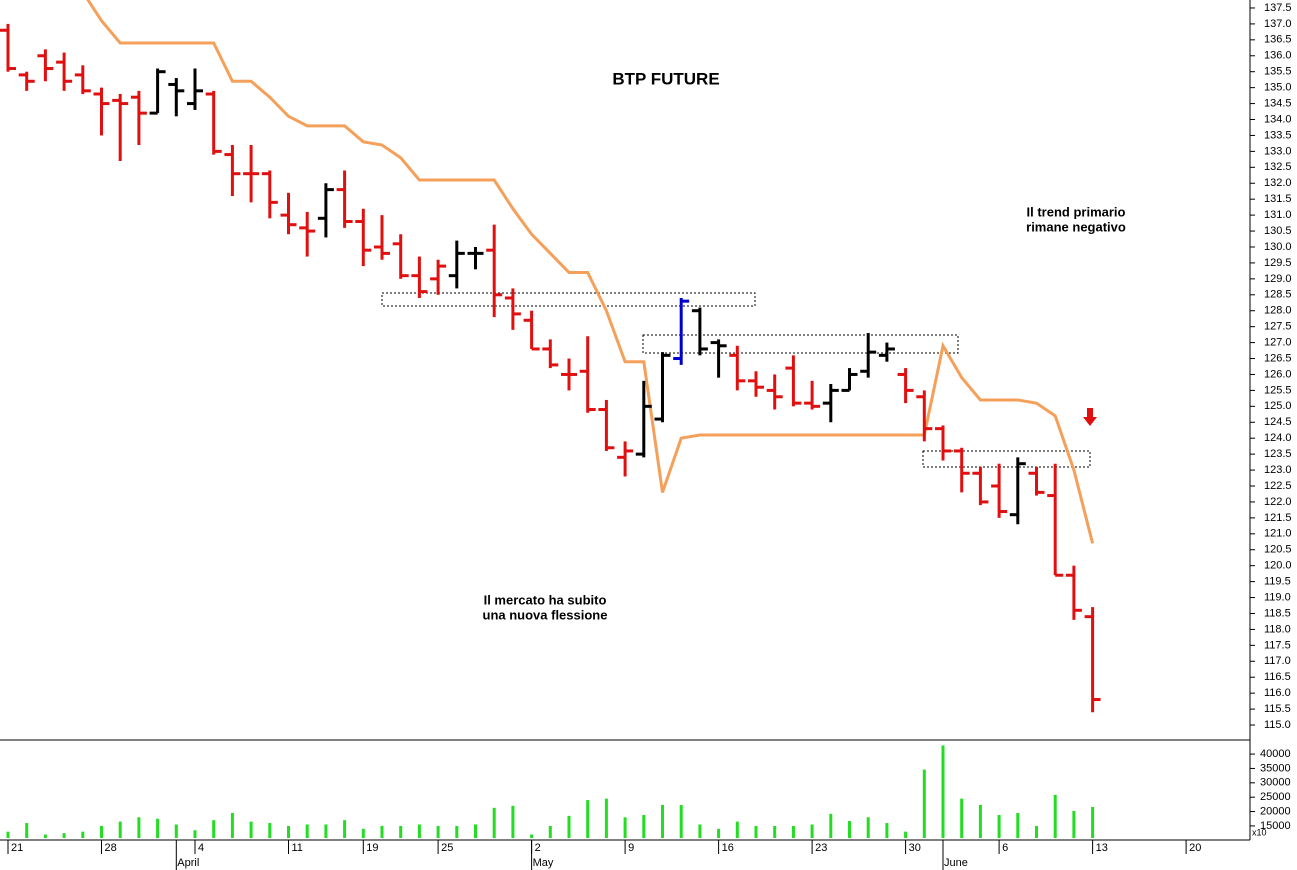 This screenshot has height=870, width=1297. I want to click on annotation: Il trend primario, so click(1076, 211).